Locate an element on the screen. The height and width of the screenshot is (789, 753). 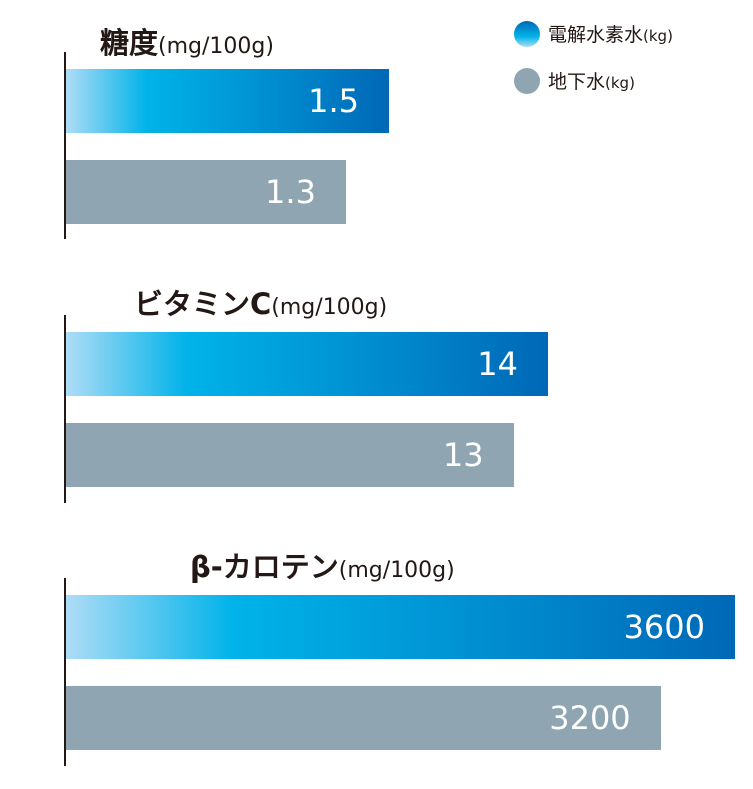
legend-label: 地下水(kg) is located at coordinates (591, 82).